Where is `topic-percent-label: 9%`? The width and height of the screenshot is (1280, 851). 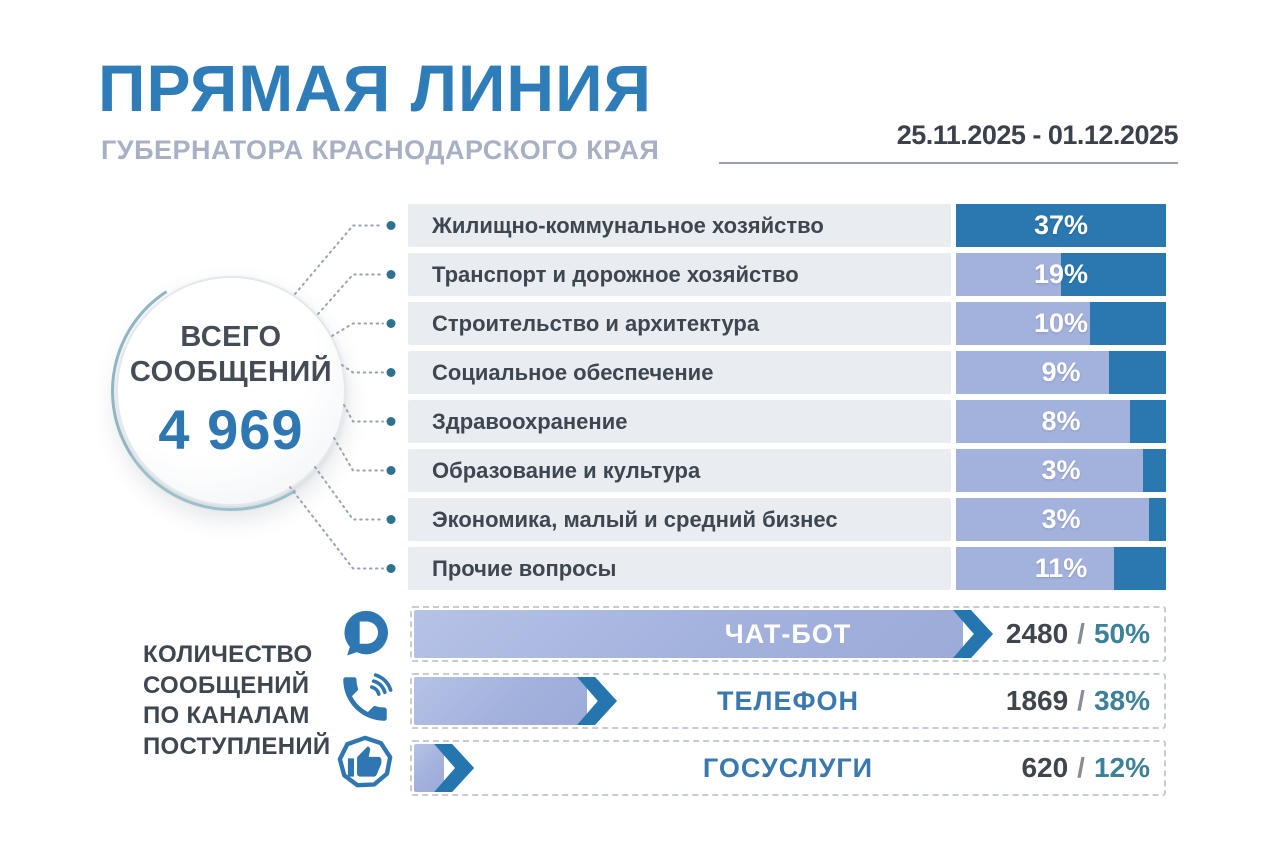 topic-percent-label: 9% is located at coordinates (1061, 372).